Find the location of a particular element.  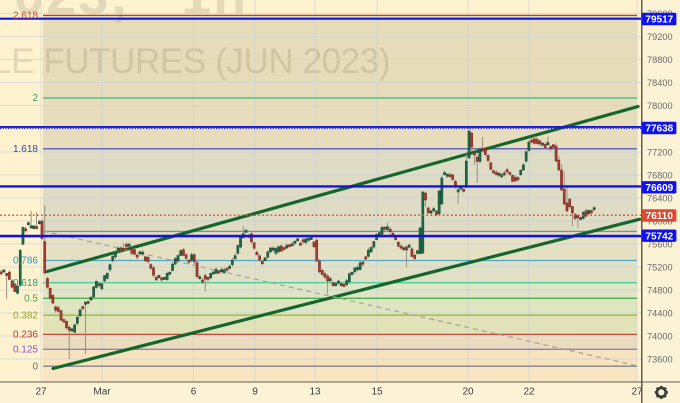

svg-text: 79517 is located at coordinates (659, 20).